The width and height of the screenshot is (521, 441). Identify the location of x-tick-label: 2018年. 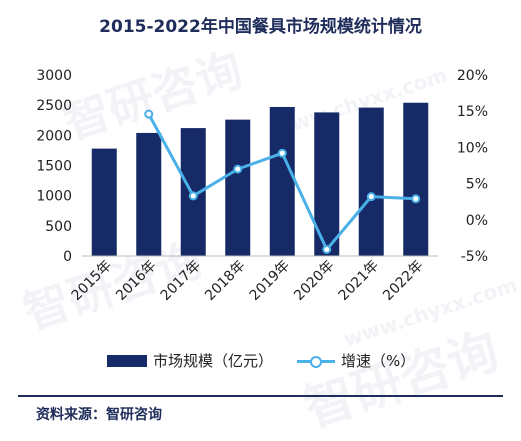
(225, 281).